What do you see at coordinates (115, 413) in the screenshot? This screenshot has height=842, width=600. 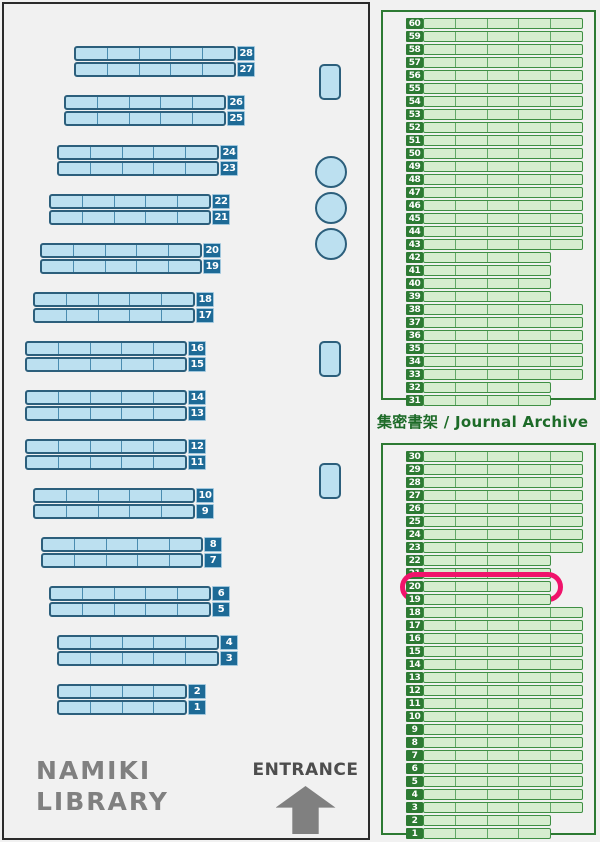 I see `shelf-row: 13` at bounding box center [115, 413].